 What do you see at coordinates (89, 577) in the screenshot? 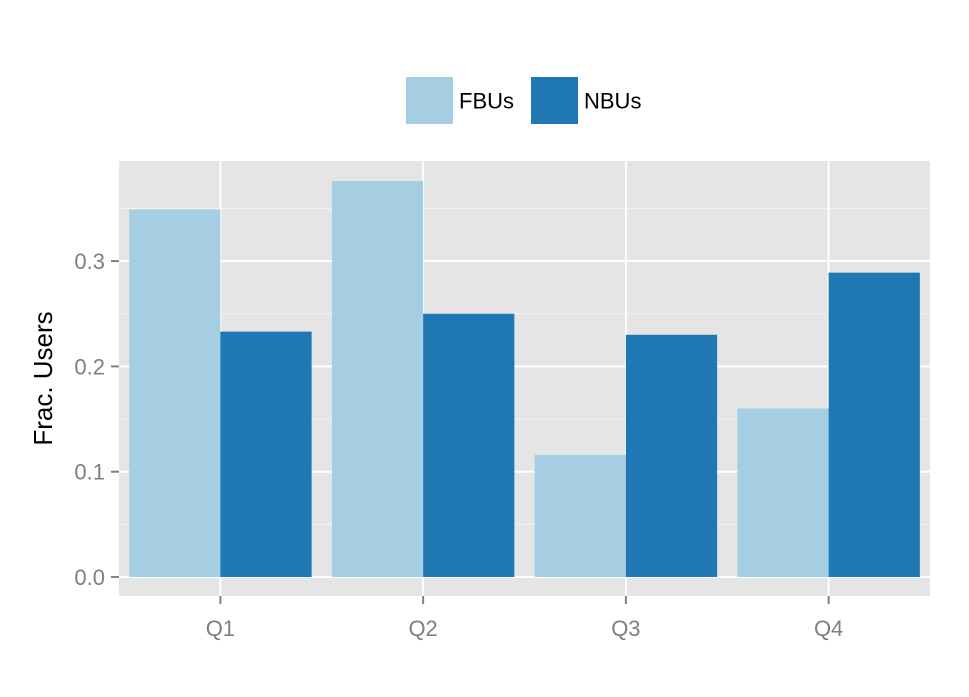
I see `y-tick-label: 0.0` at bounding box center [89, 577].